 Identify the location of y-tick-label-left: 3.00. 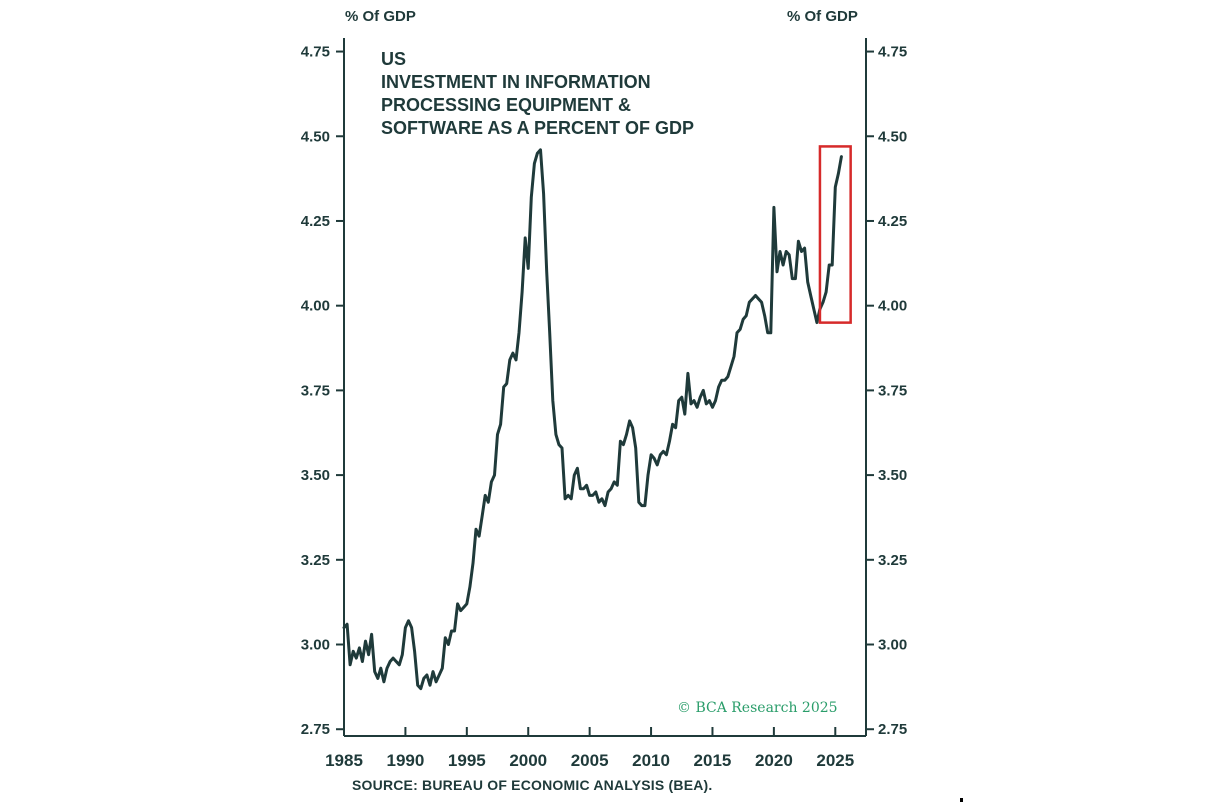
(315, 645).